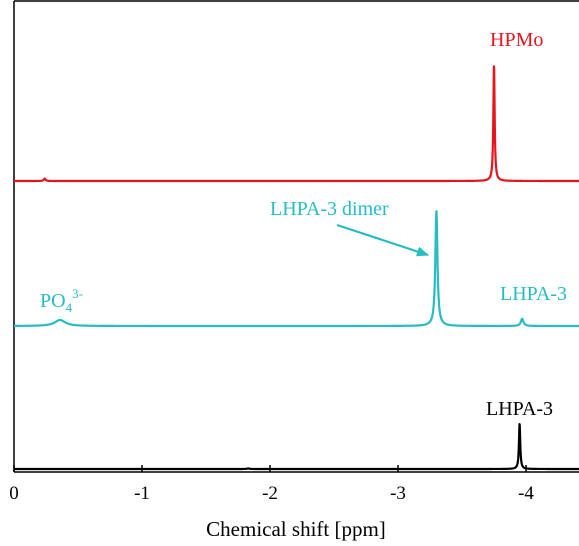 The height and width of the screenshot is (546, 579). I want to click on dimer-arrow, so click(382, 240).